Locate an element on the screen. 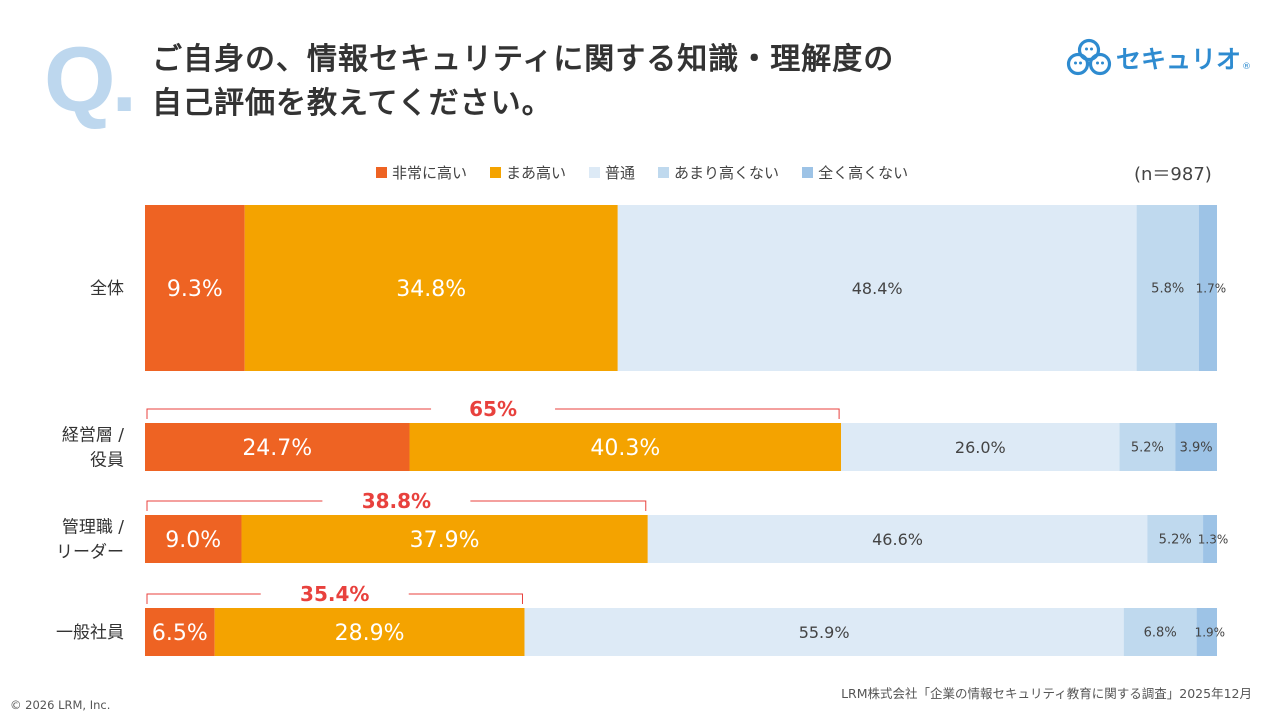 Image resolution: width=1280 pixels, height=720 pixels. bracket-label: 35.4% is located at coordinates (334, 594).